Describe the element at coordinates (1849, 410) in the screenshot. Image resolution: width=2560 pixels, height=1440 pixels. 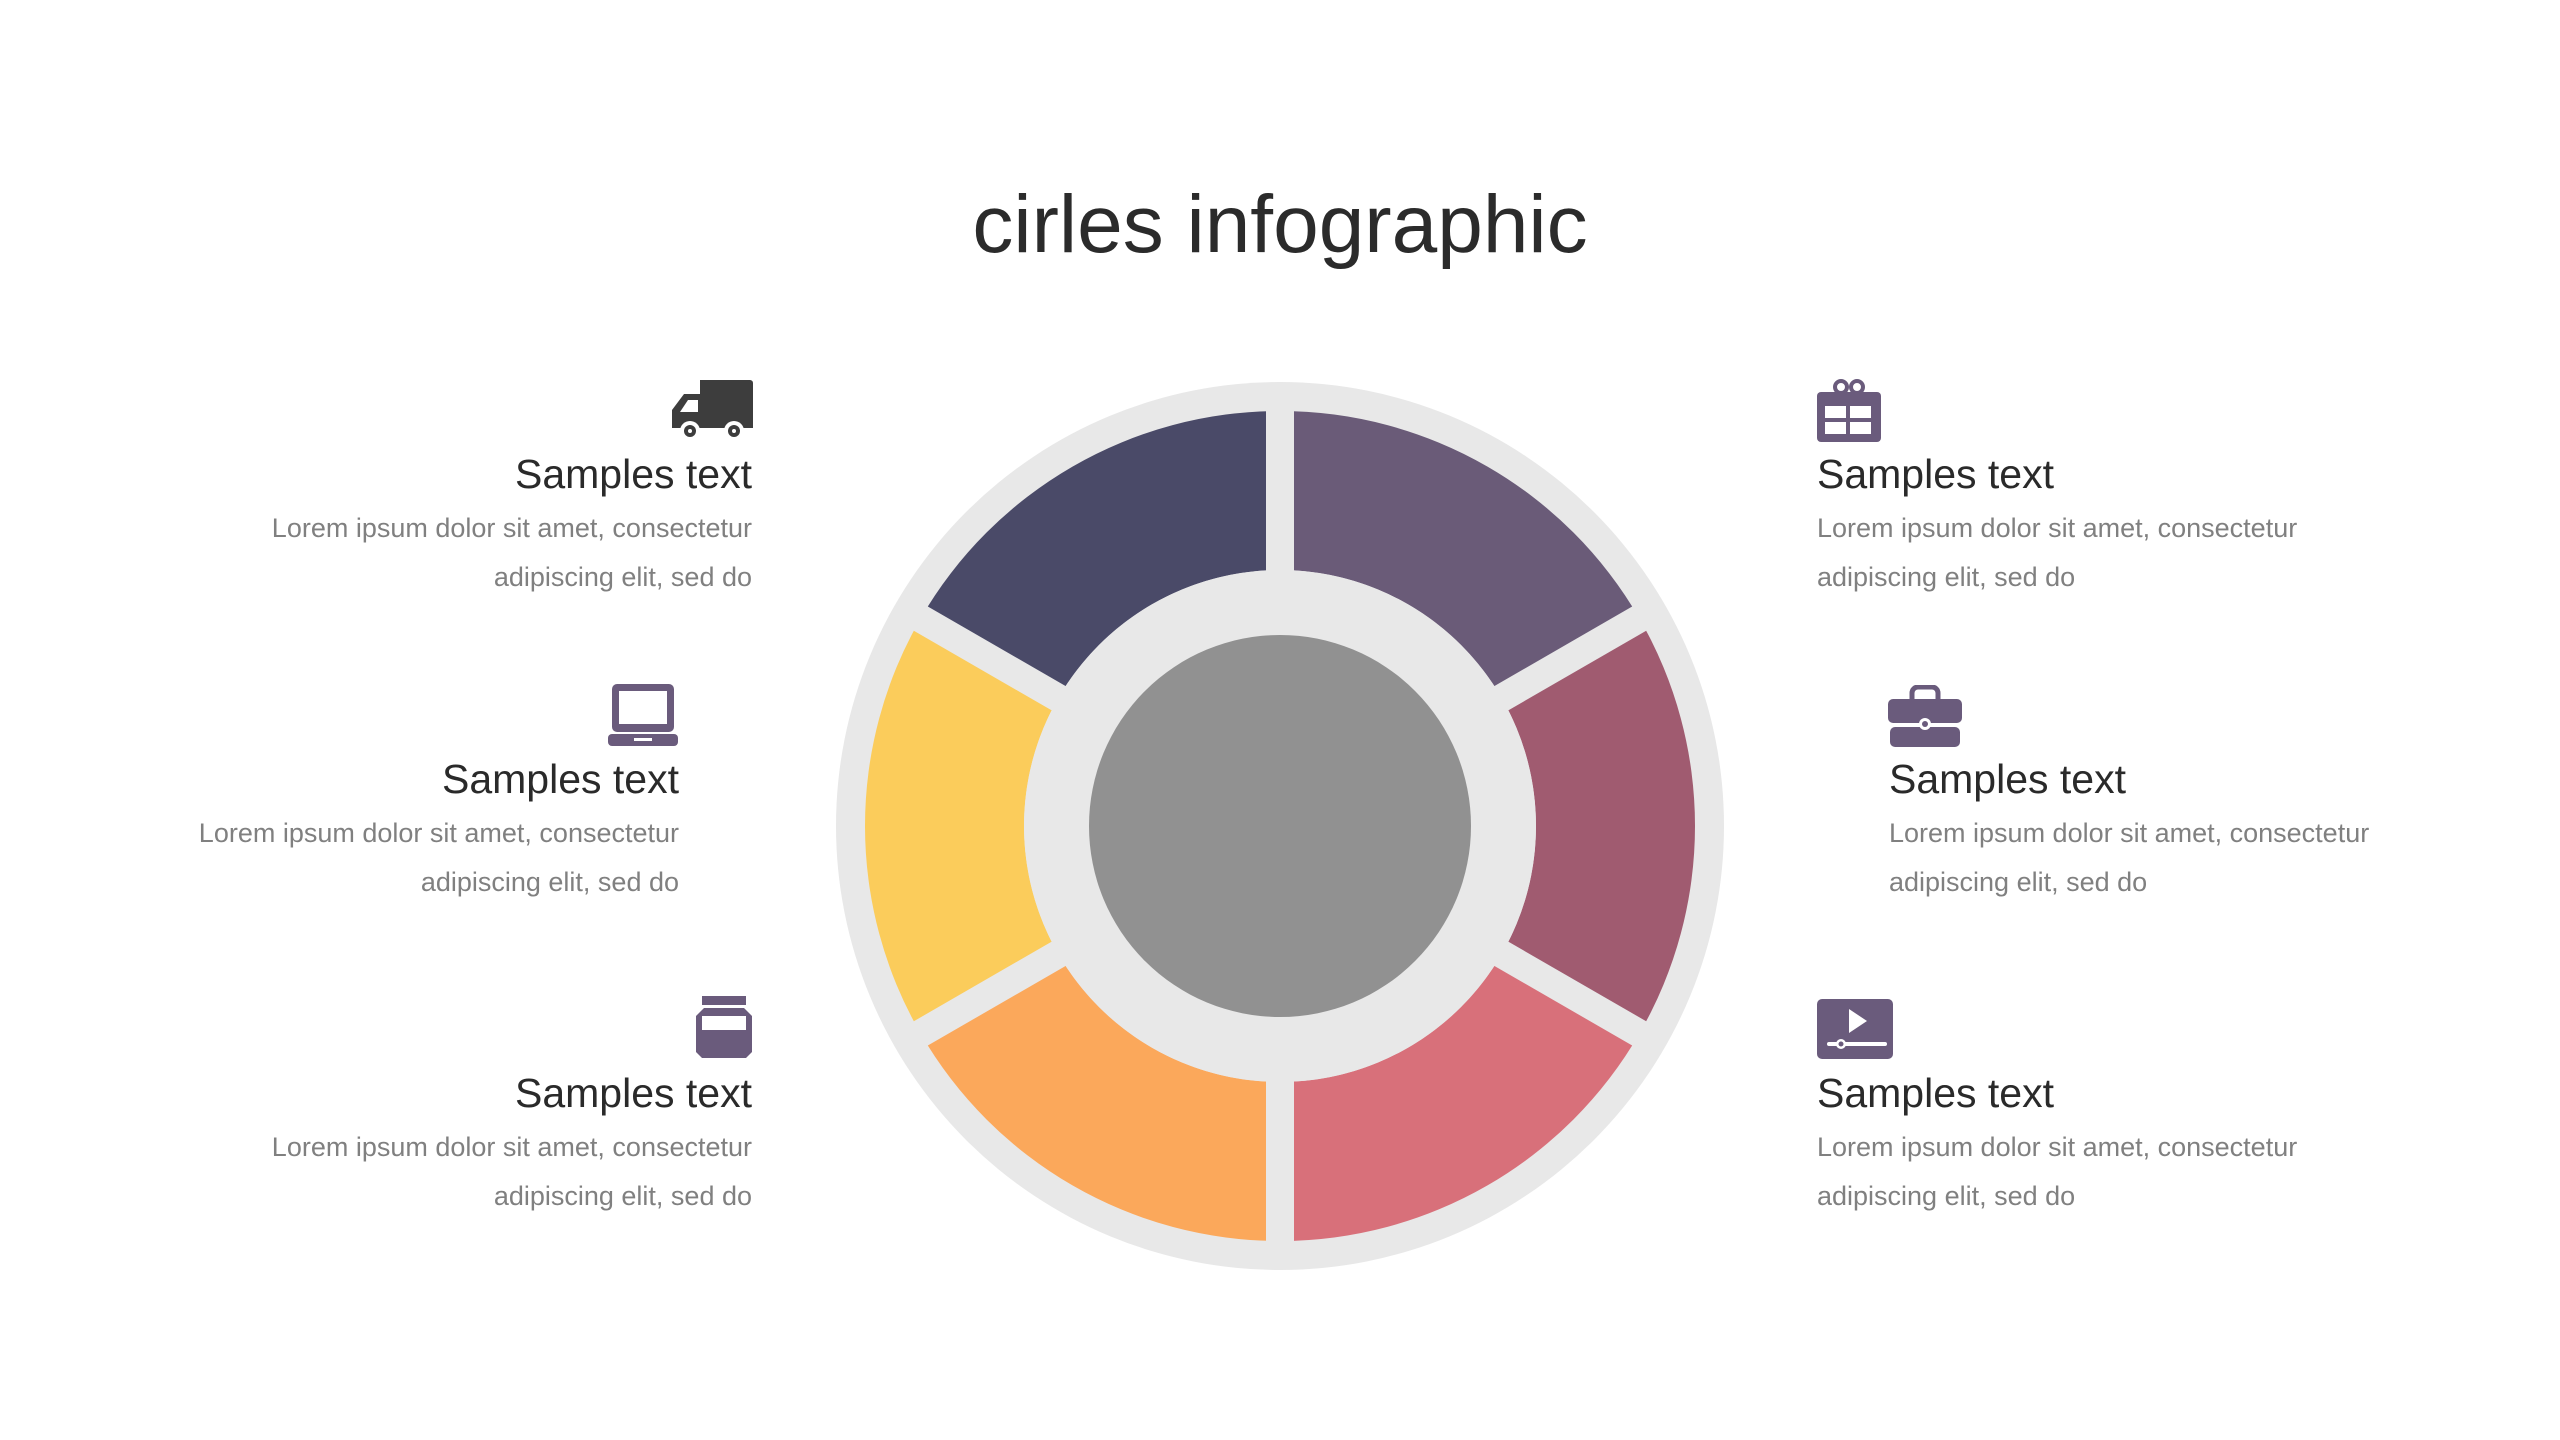
I see `gift-icon` at that location.